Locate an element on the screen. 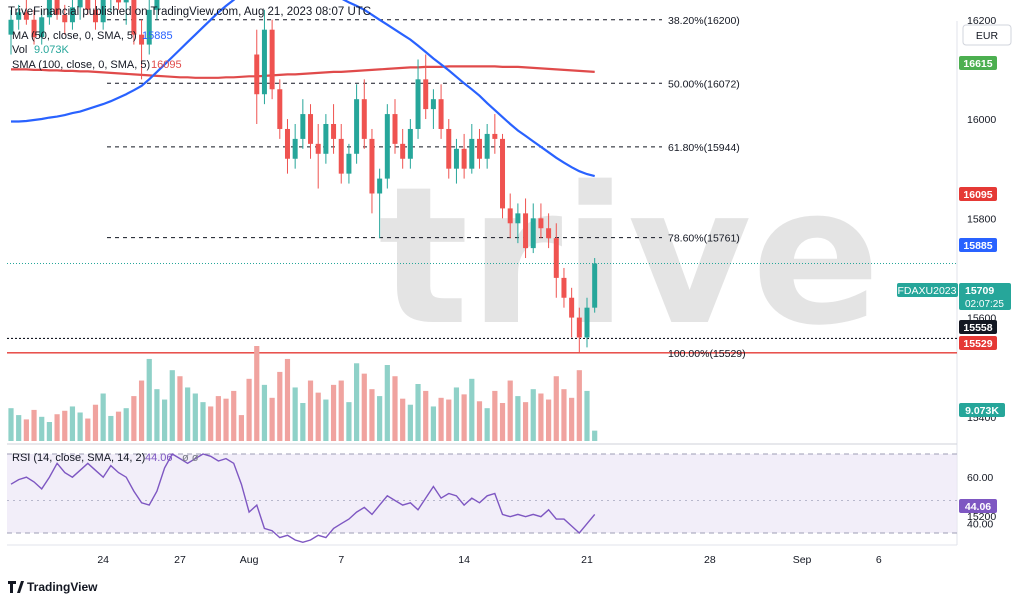  legend-vol-label: Vol is located at coordinates (19, 50).